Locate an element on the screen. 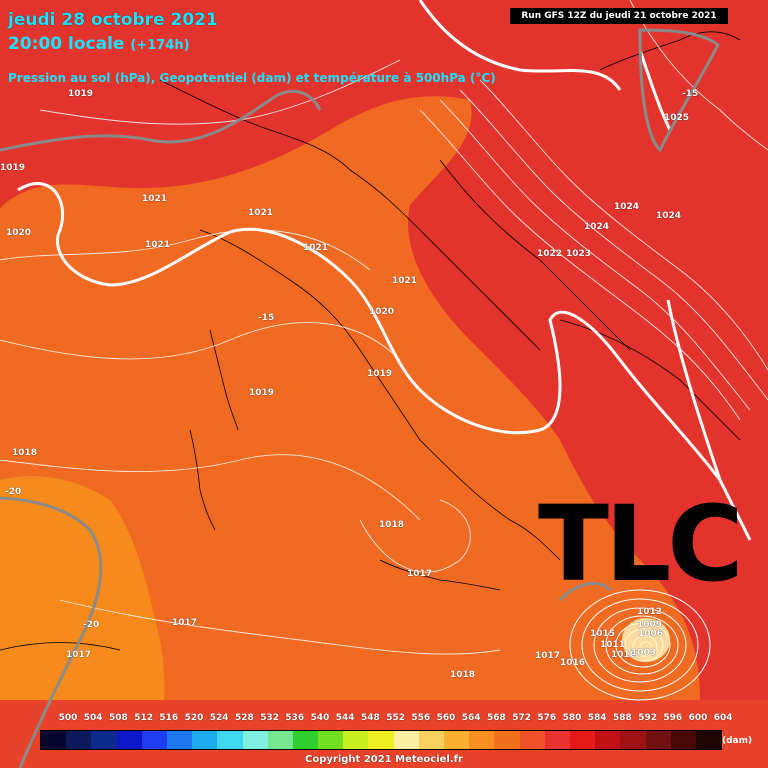 This screenshot has height=768, width=768. scale-value-label: 592 is located at coordinates (647, 718).